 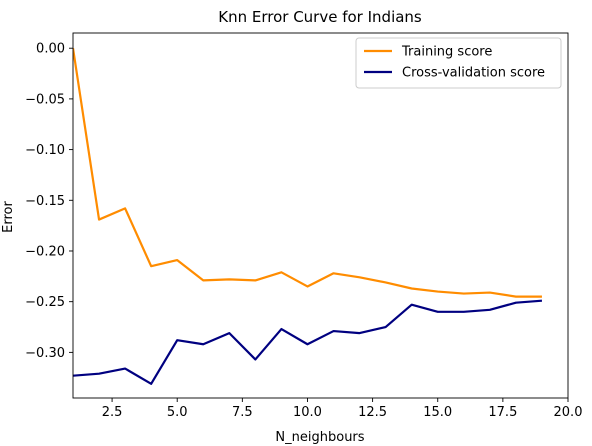 I want to click on y-tick-label: −0.10, so click(x=45, y=150).